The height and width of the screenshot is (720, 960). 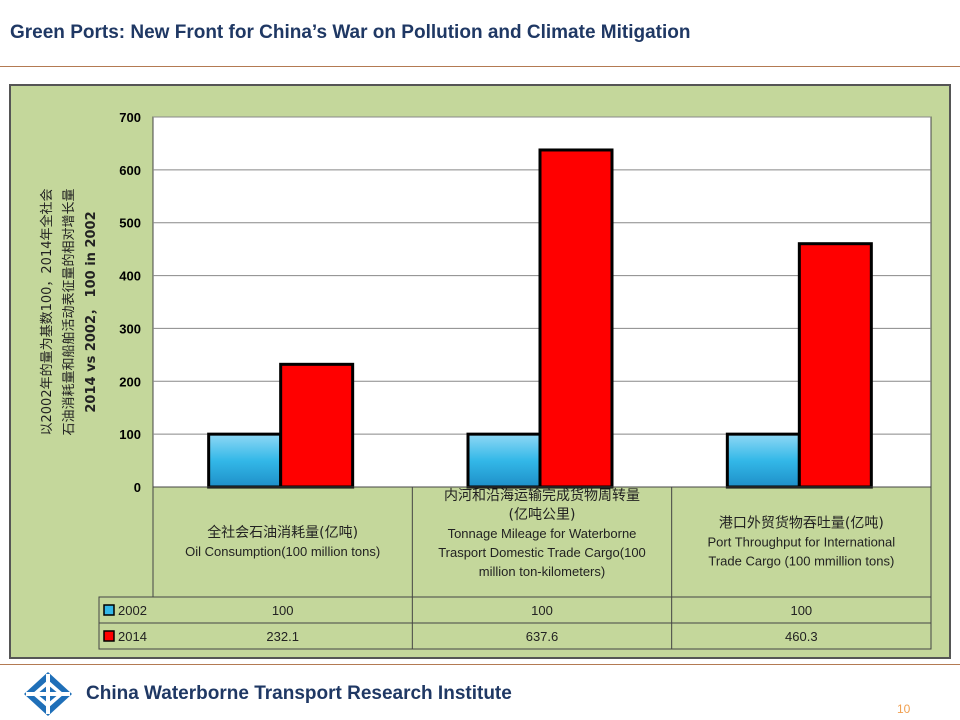 I want to click on legend-label: 2014, so click(x=132, y=636).